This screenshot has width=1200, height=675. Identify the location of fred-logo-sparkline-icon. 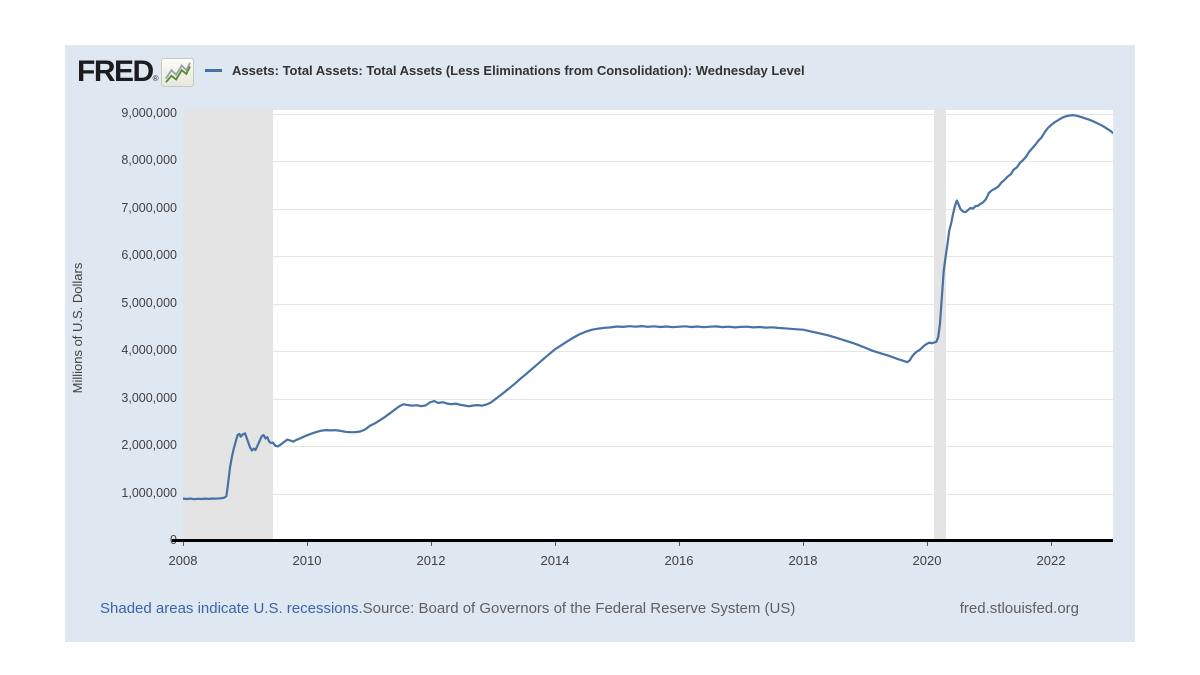
(177, 72).